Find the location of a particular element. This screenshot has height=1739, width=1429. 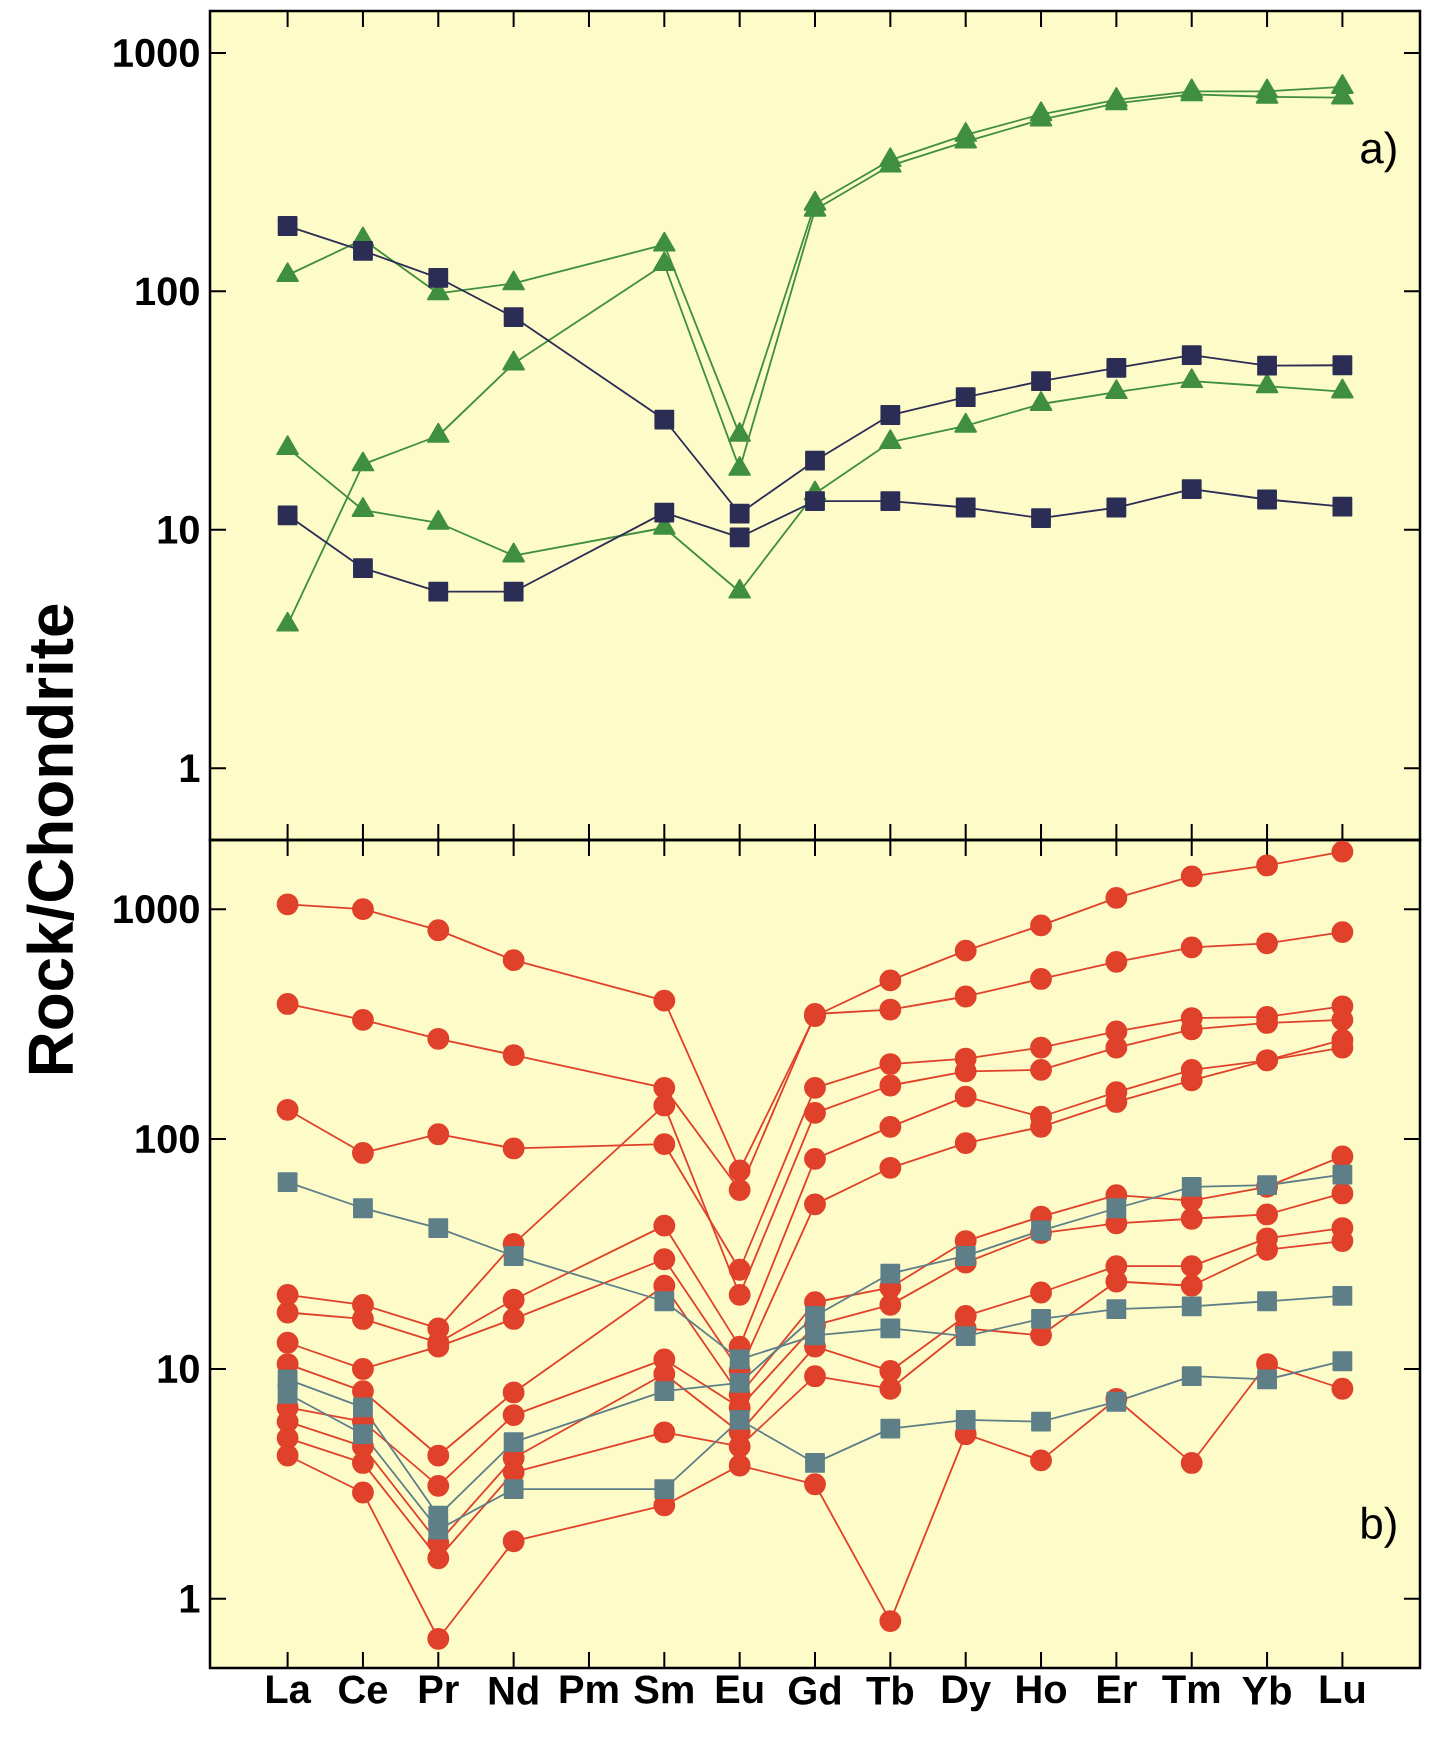

x-tick-label: Er is located at coordinates (1117, 1689).